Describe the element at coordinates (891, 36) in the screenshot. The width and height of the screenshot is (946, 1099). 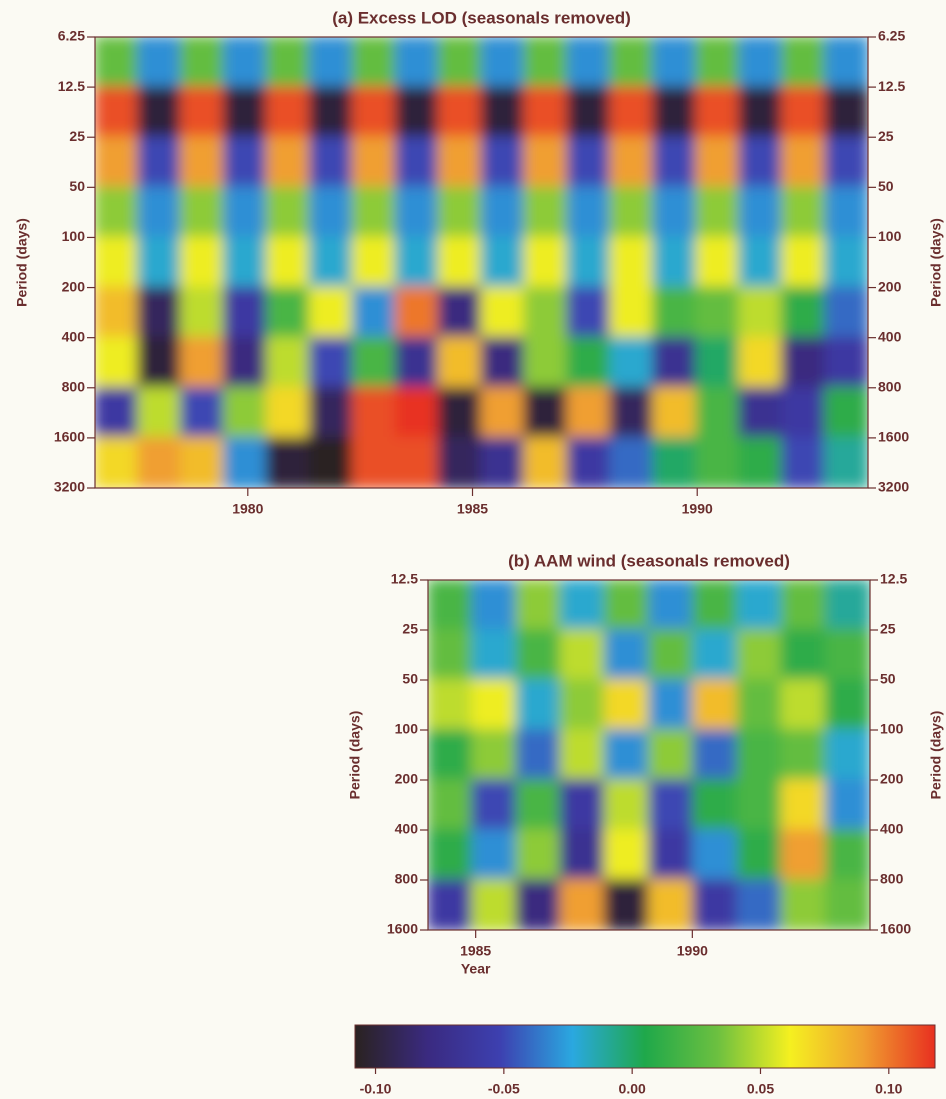
I see `y-tick-label-right: 6.25` at that location.